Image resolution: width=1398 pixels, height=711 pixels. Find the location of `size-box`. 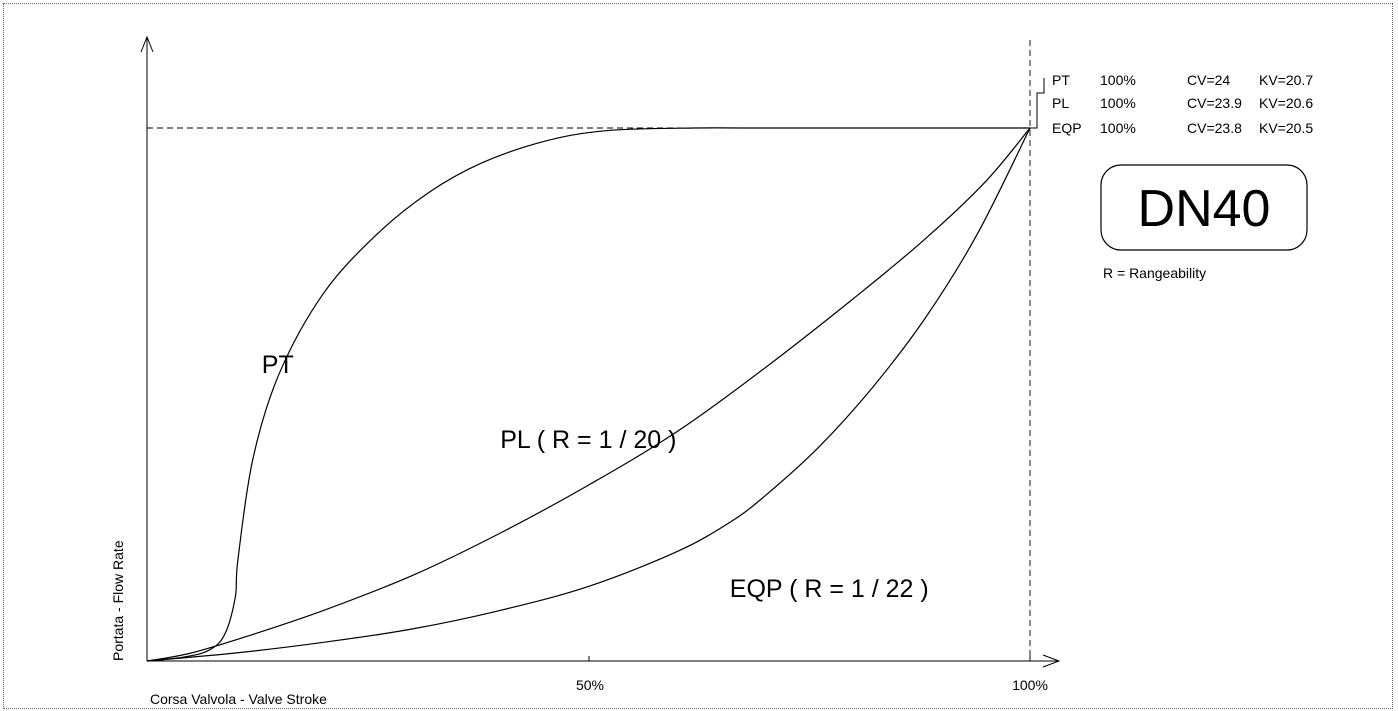

size-box is located at coordinates (1204, 207).